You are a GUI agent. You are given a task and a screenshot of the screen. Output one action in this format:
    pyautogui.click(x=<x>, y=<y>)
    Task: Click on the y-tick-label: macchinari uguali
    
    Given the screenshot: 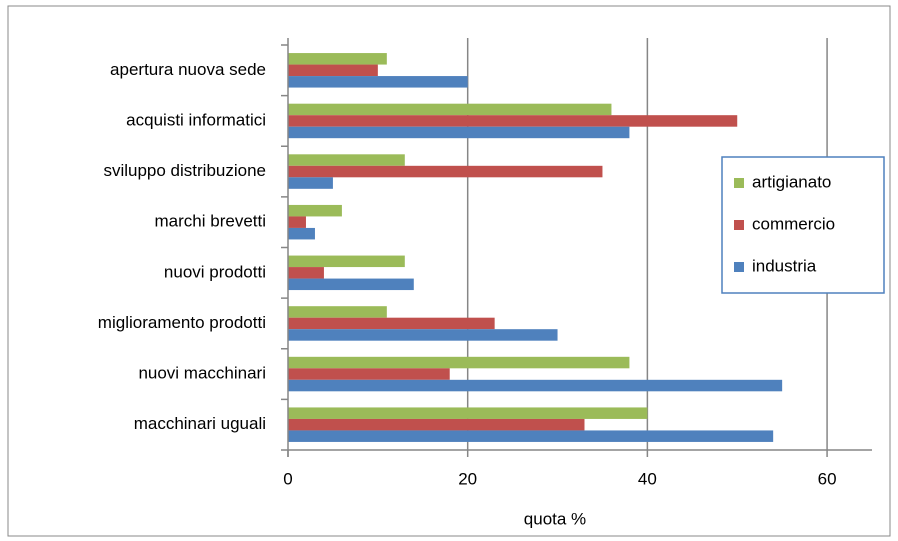 What is the action you would take?
    pyautogui.click(x=200, y=423)
    